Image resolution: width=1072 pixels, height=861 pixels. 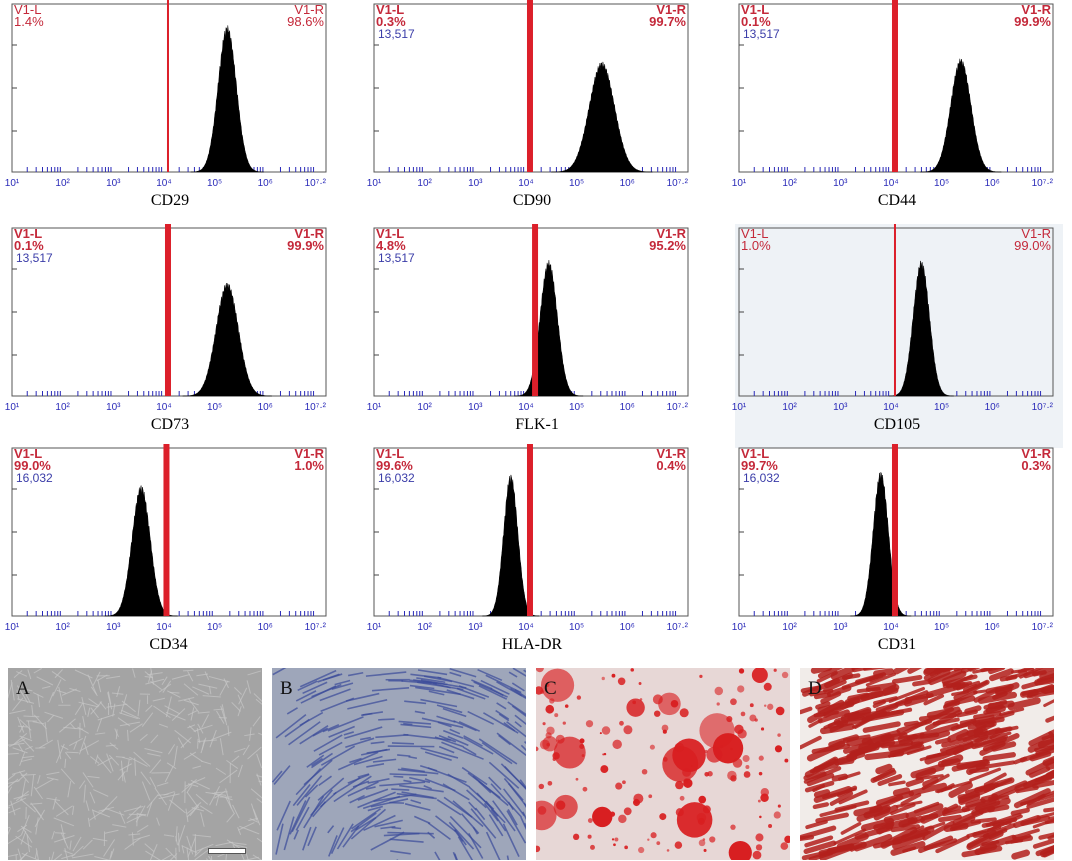 What do you see at coordinates (532, 200) in the screenshot?
I see `marker-label: CD90` at bounding box center [532, 200].